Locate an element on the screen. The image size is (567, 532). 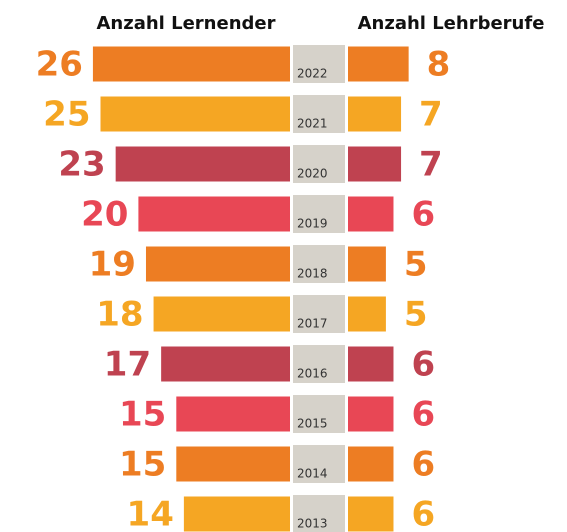
year-label: 2016 is located at coordinates (312, 374).